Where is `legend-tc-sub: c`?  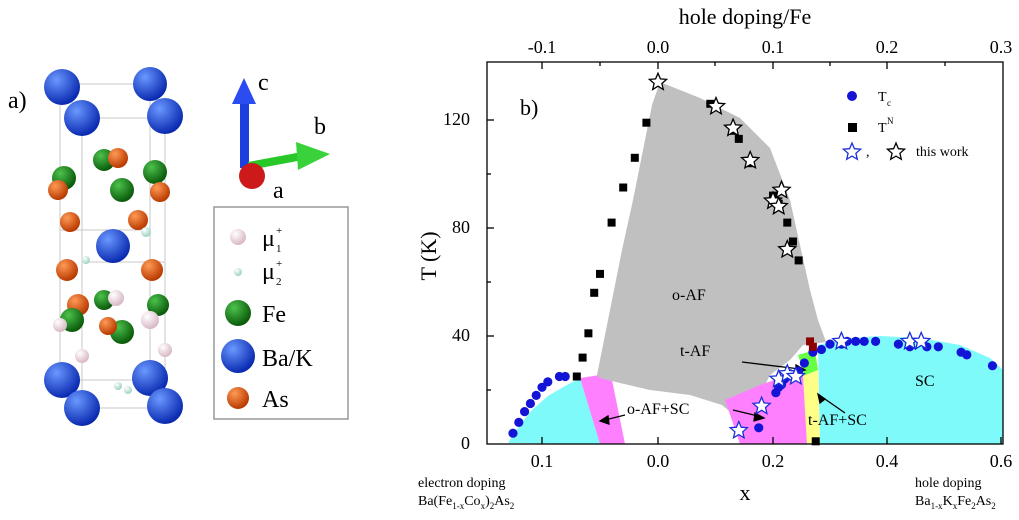 legend-tc-sub: c is located at coordinates (889, 103).